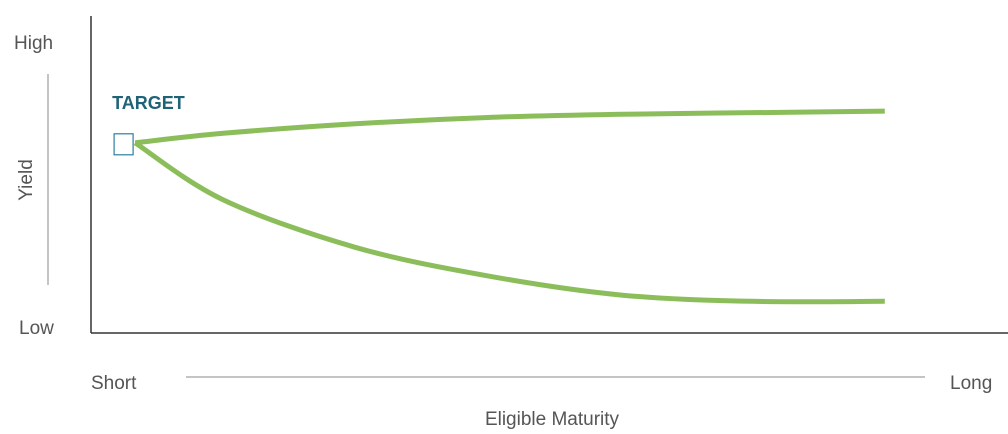 The image size is (1008, 434). I want to click on x-tick-label-long: Long, so click(971, 383).